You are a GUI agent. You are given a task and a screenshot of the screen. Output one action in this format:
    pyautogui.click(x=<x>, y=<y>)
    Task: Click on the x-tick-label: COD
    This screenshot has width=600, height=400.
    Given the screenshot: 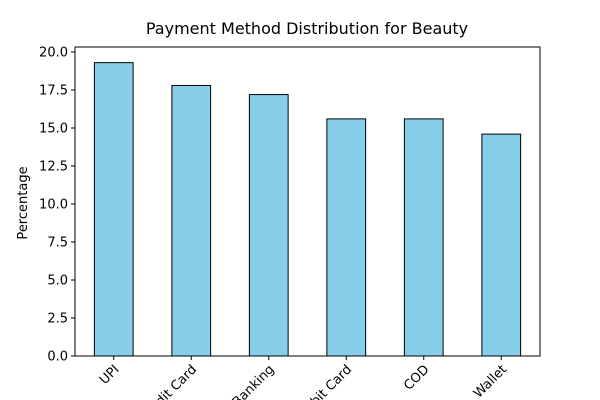 What is the action you would take?
    pyautogui.click(x=416, y=377)
    